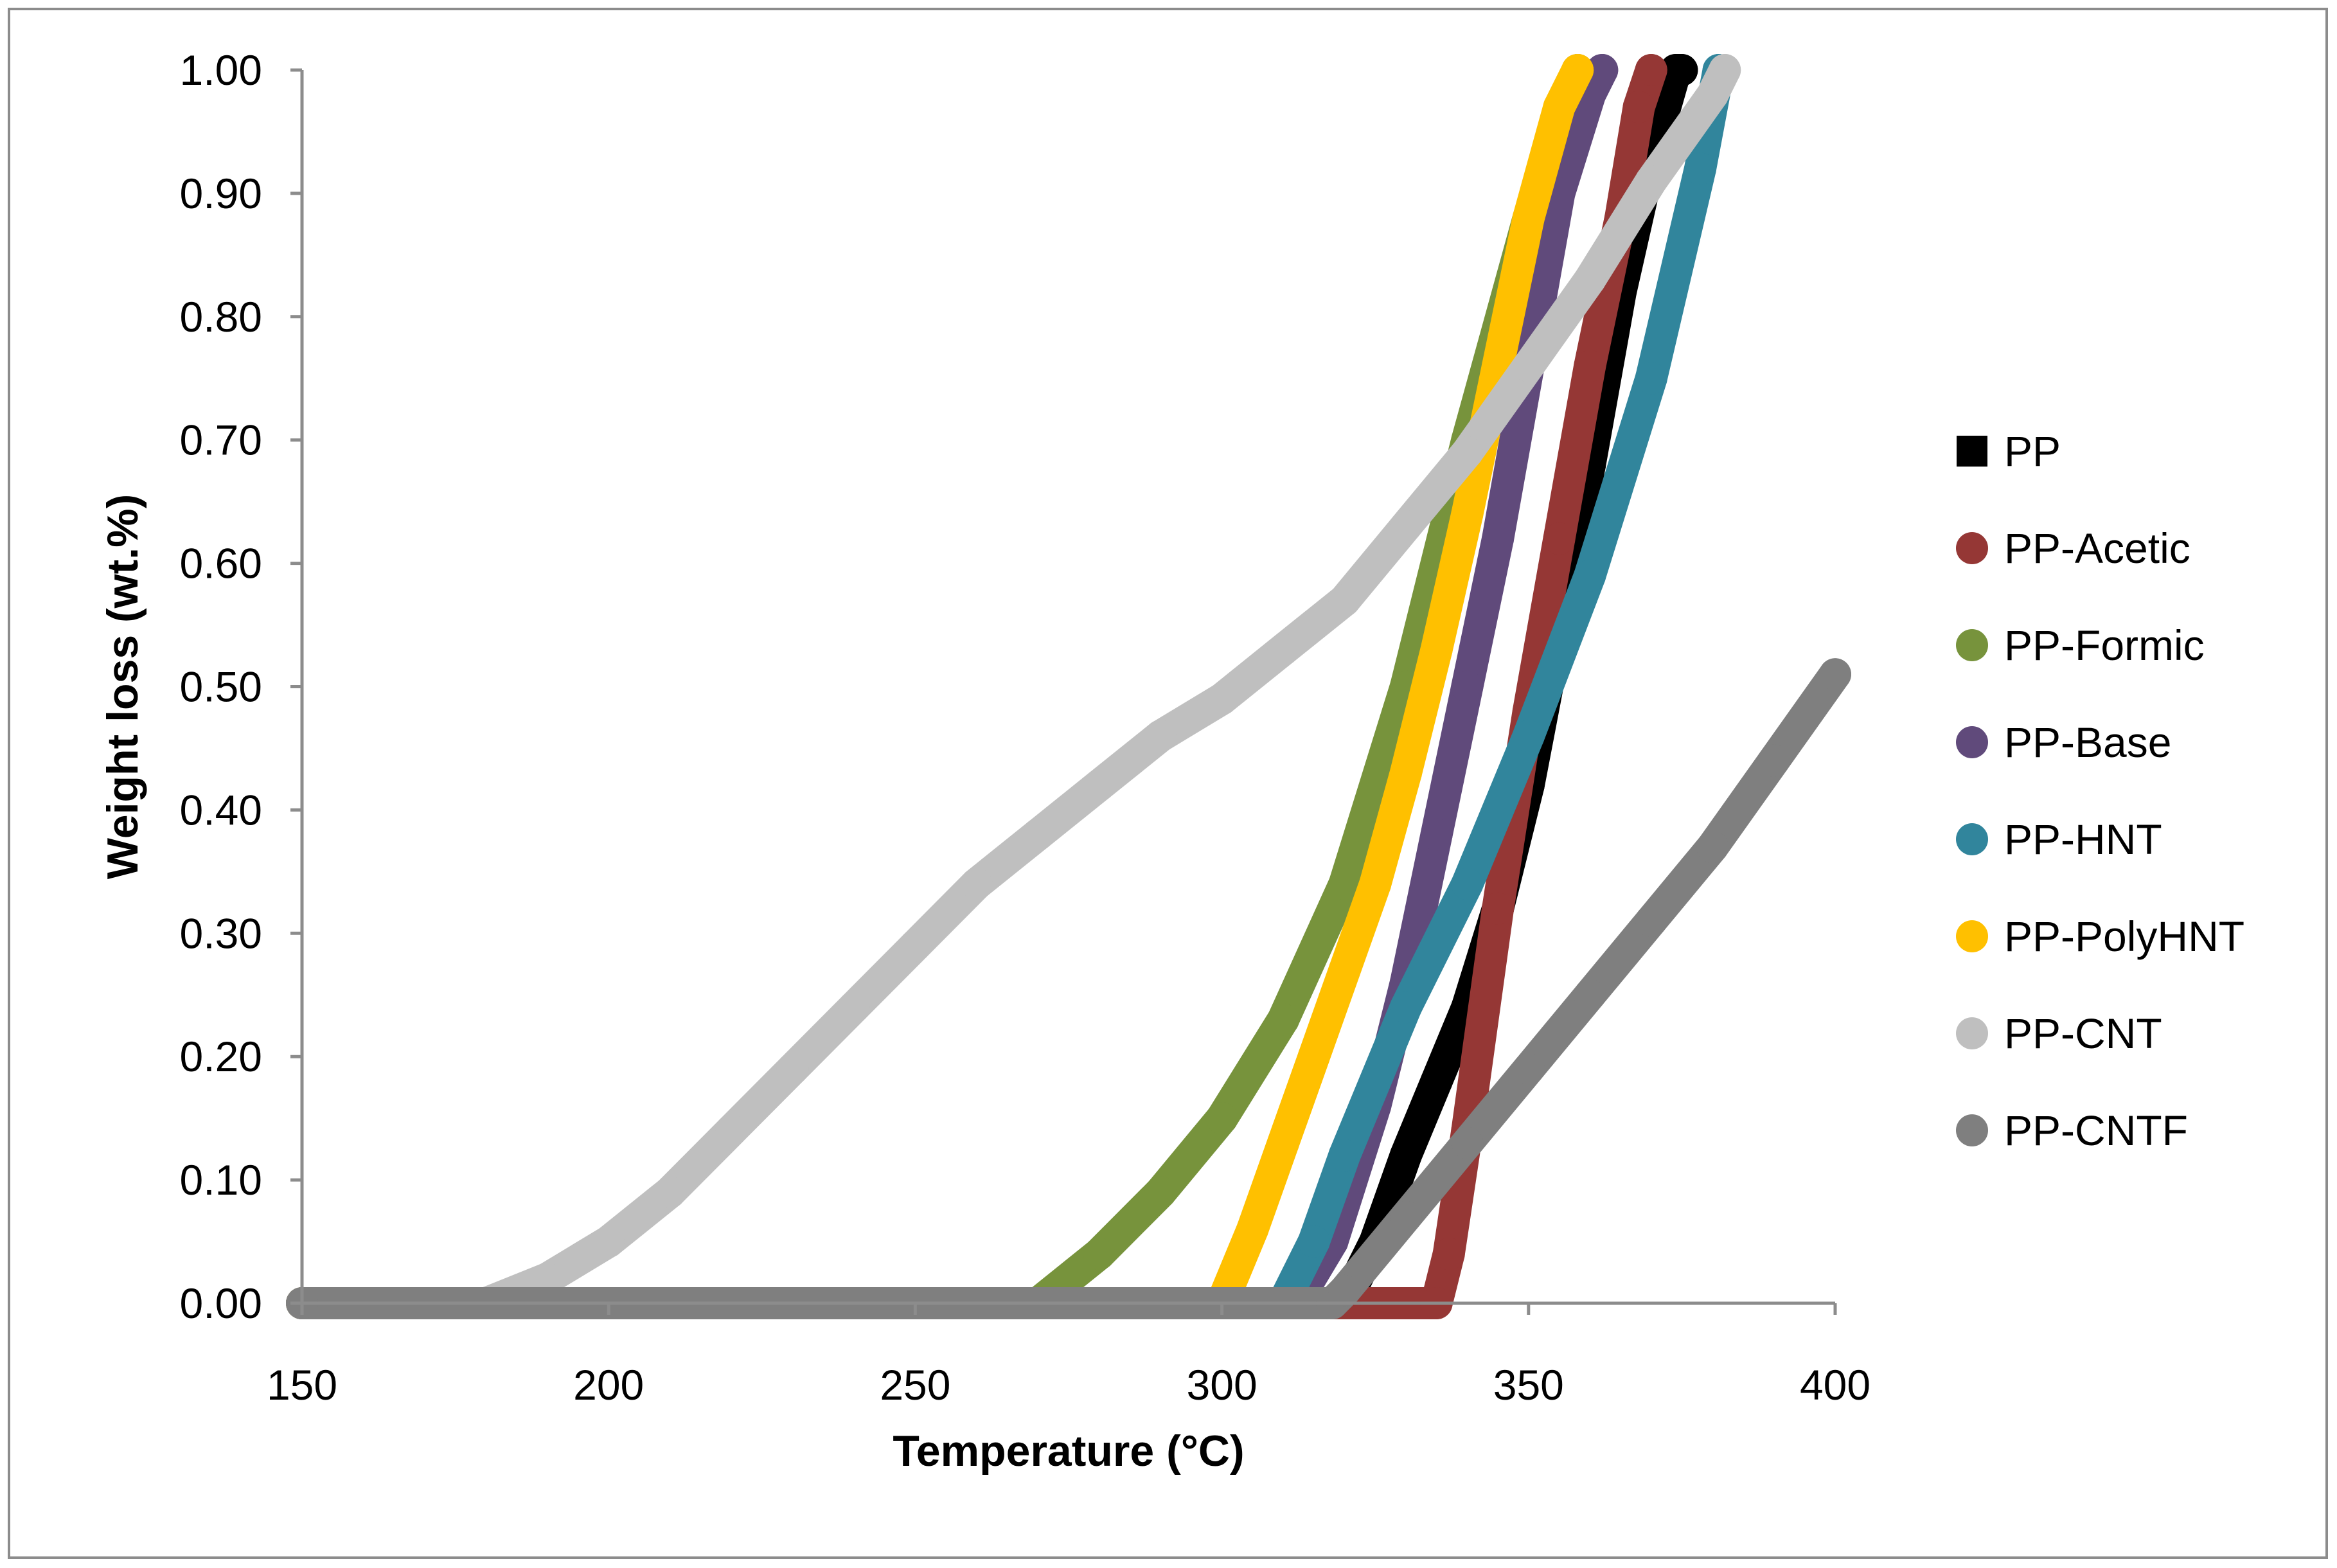  What do you see at coordinates (2097, 548) in the screenshot?
I see `legend-label: PP-Acetic` at bounding box center [2097, 548].